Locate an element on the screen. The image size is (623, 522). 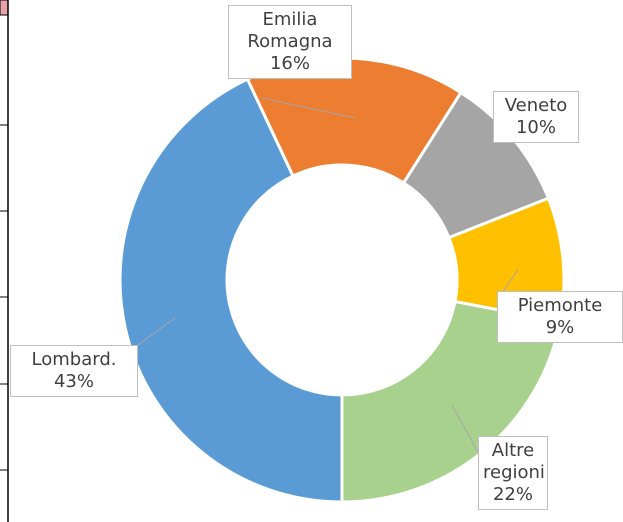
label-category: Altre regioni is located at coordinates (514, 461).